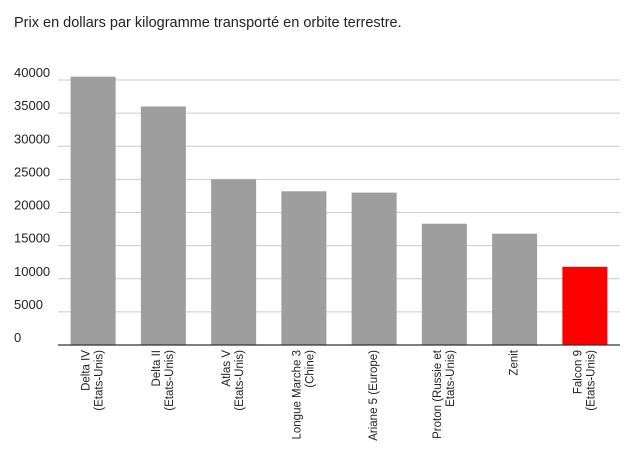 This screenshot has height=473, width=640. I want to click on x-tick-label: Falcon 9 (Etats-Unis), so click(584, 380).